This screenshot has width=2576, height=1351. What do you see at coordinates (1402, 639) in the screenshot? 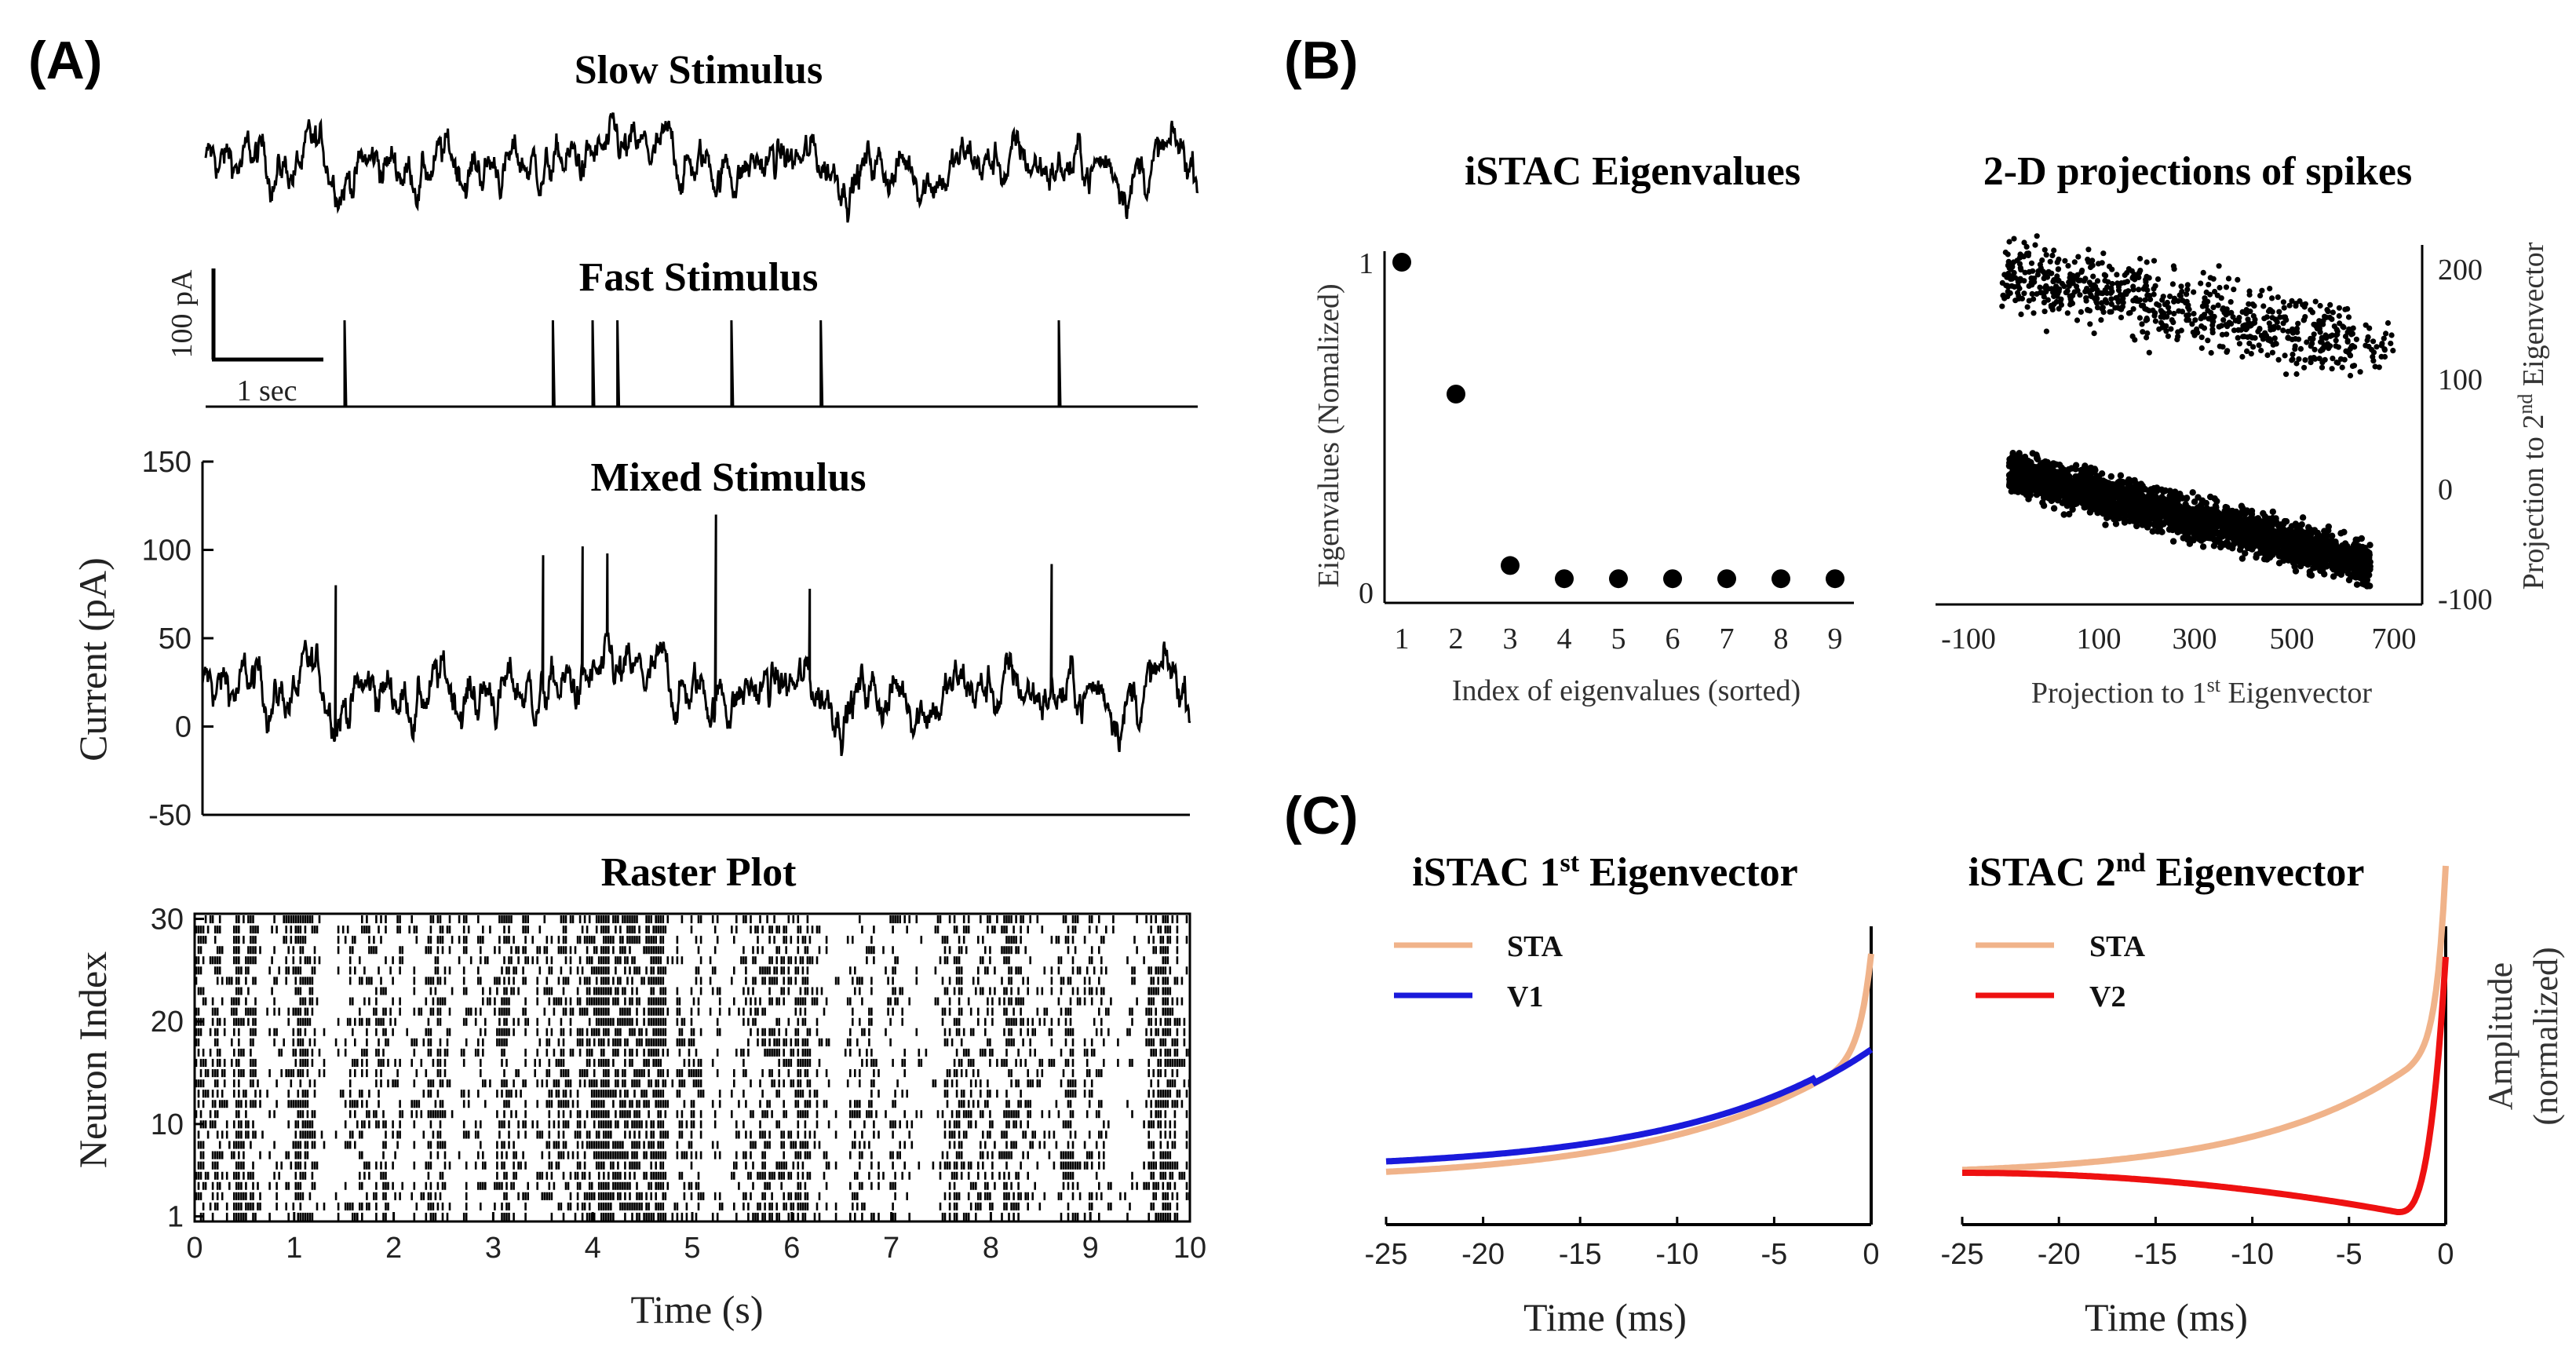
I see `eig-x-tick-label: 1` at bounding box center [1402, 639].